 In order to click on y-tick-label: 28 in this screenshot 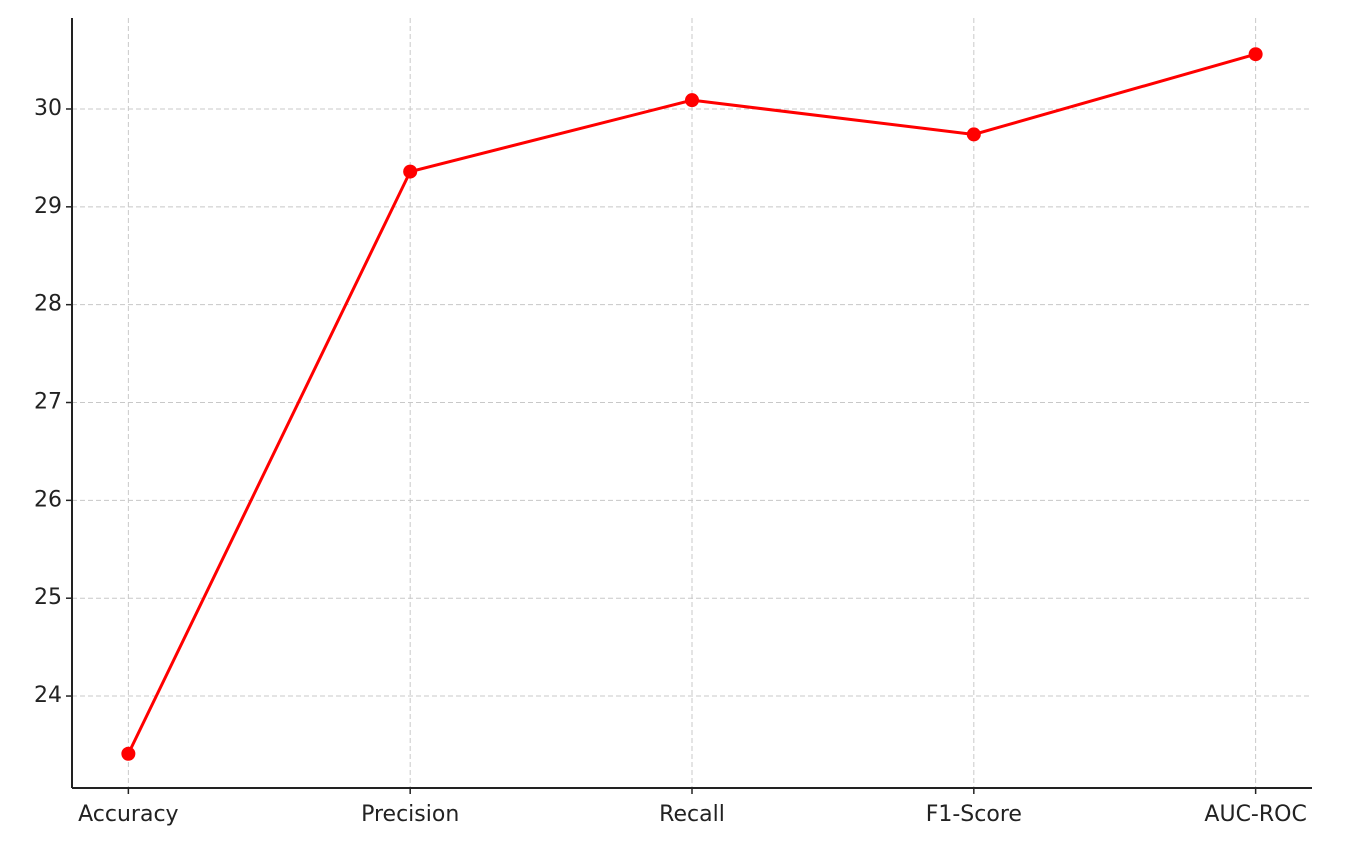, I will do `click(48, 304)`.